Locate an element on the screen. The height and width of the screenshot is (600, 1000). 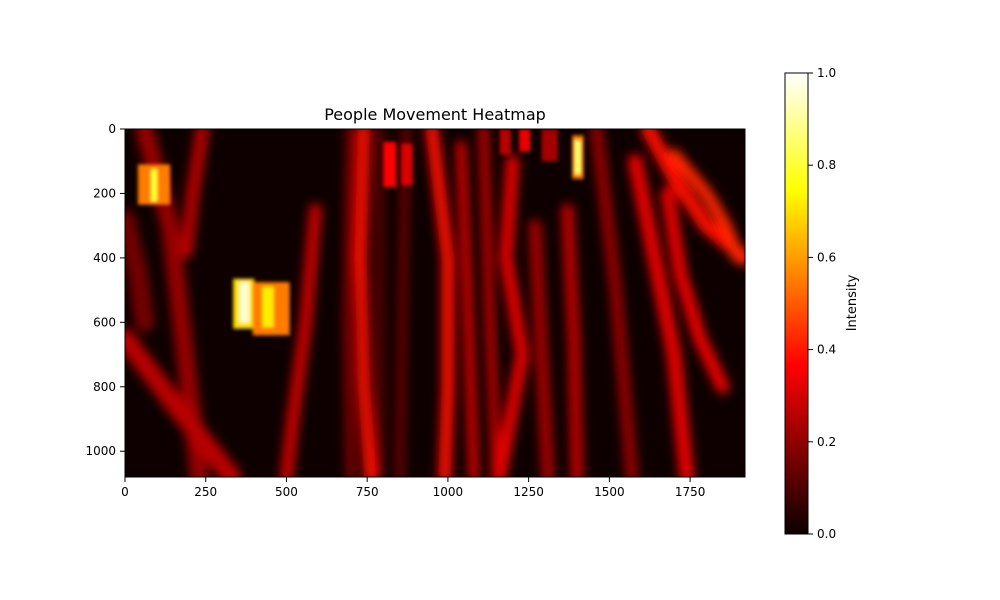
x-tick-label: 1750 is located at coordinates (690, 492).